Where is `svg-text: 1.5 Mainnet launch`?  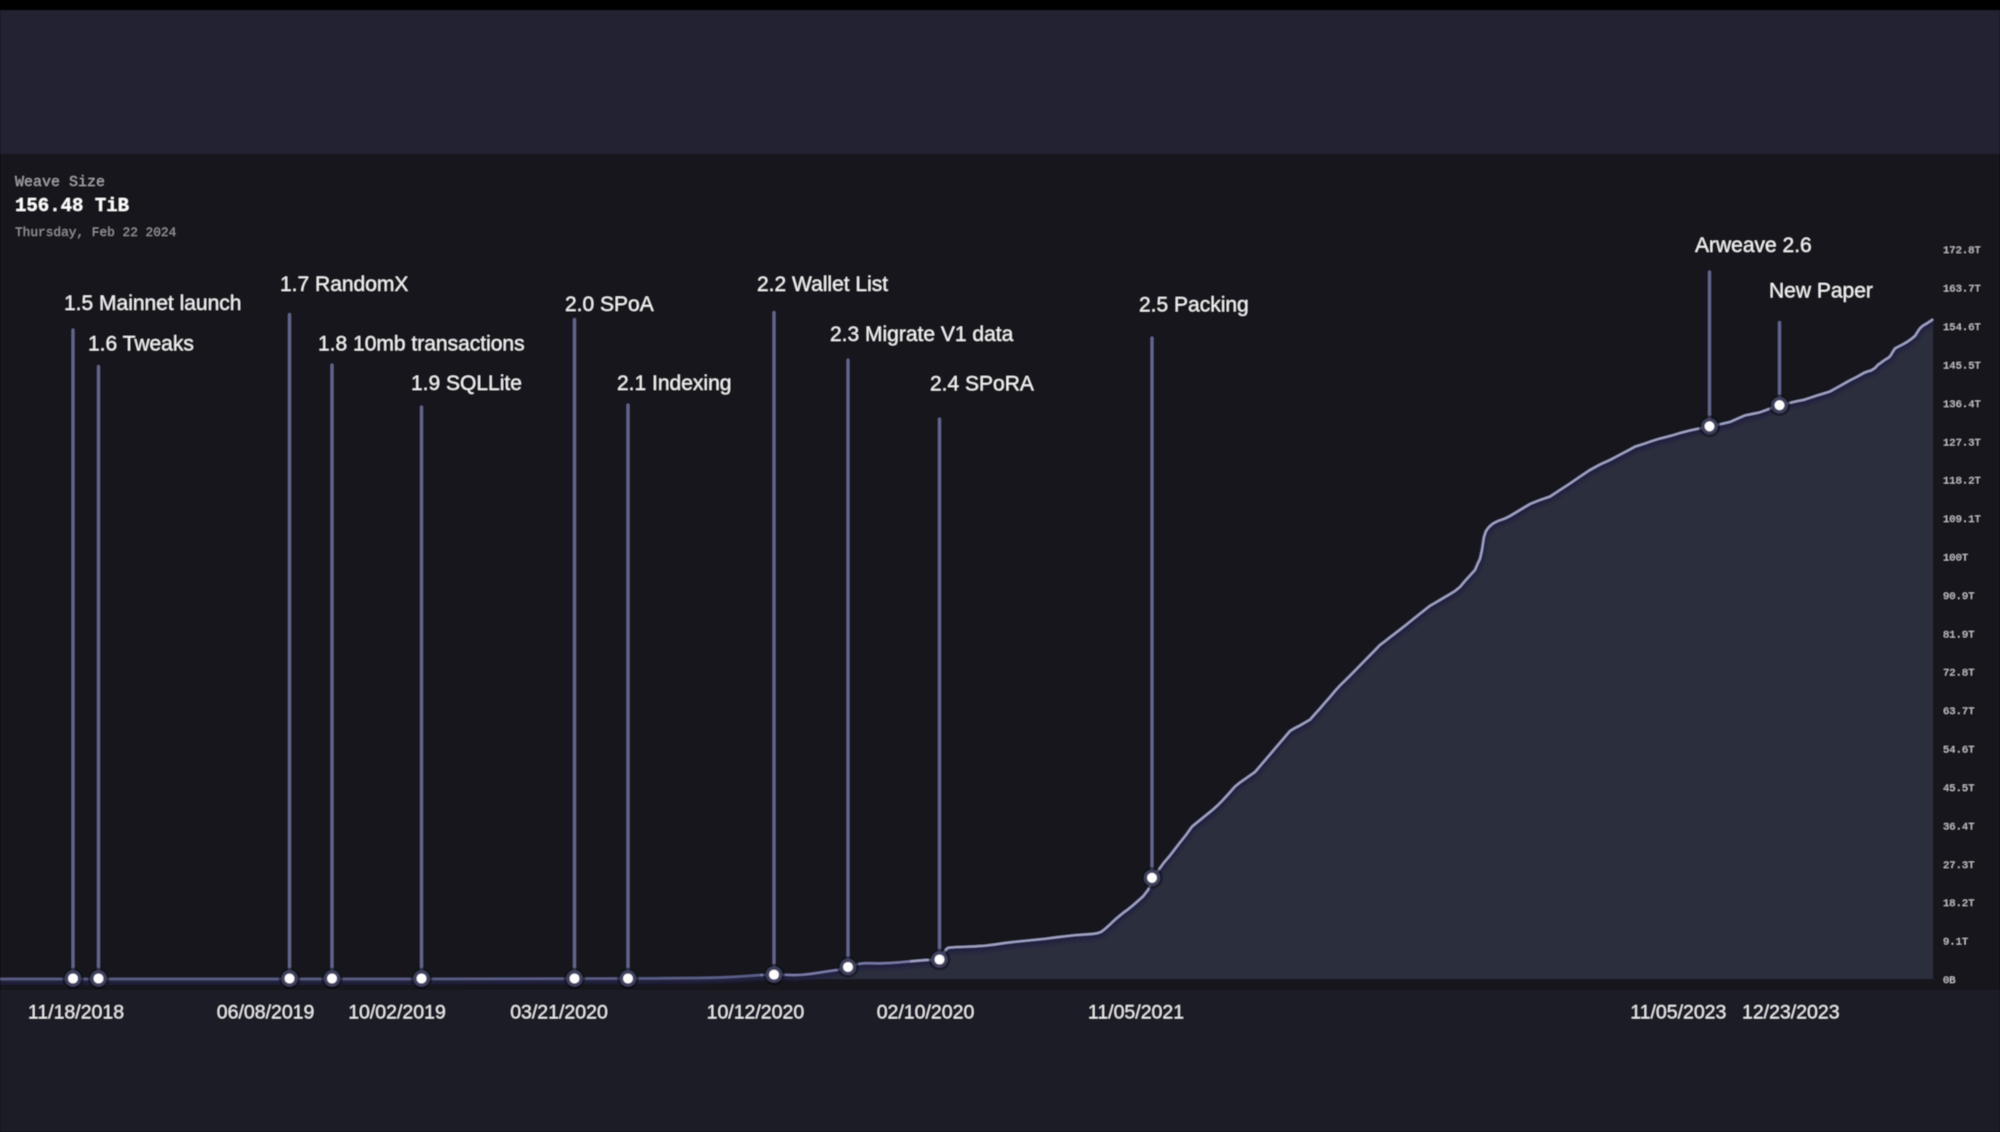
svg-text: 1.5 Mainnet launch is located at coordinates (152, 303).